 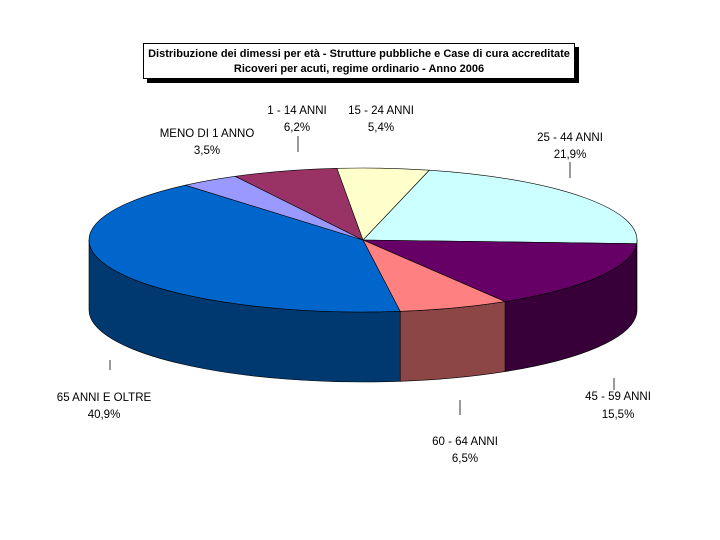 I want to click on slice-value-meno-di-1-anno: 3,5%, so click(x=207, y=151).